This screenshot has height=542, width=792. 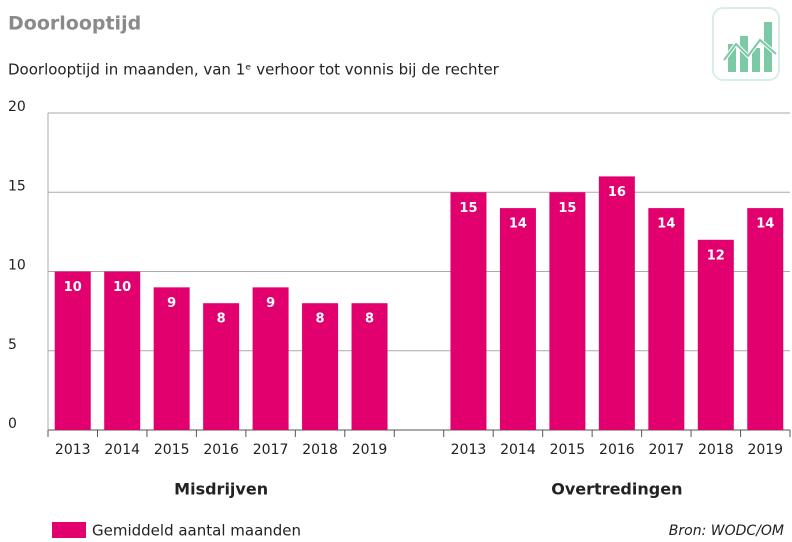 What do you see at coordinates (746, 44) in the screenshot?
I see `icon` at bounding box center [746, 44].